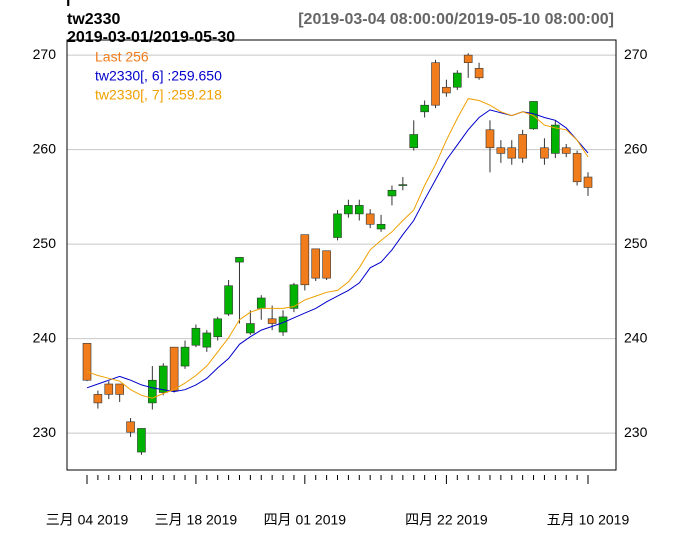 Image resolution: width=673 pixels, height=539 pixels. What do you see at coordinates (122, 57) in the screenshot?
I see `legend-entry: Last 256` at bounding box center [122, 57].